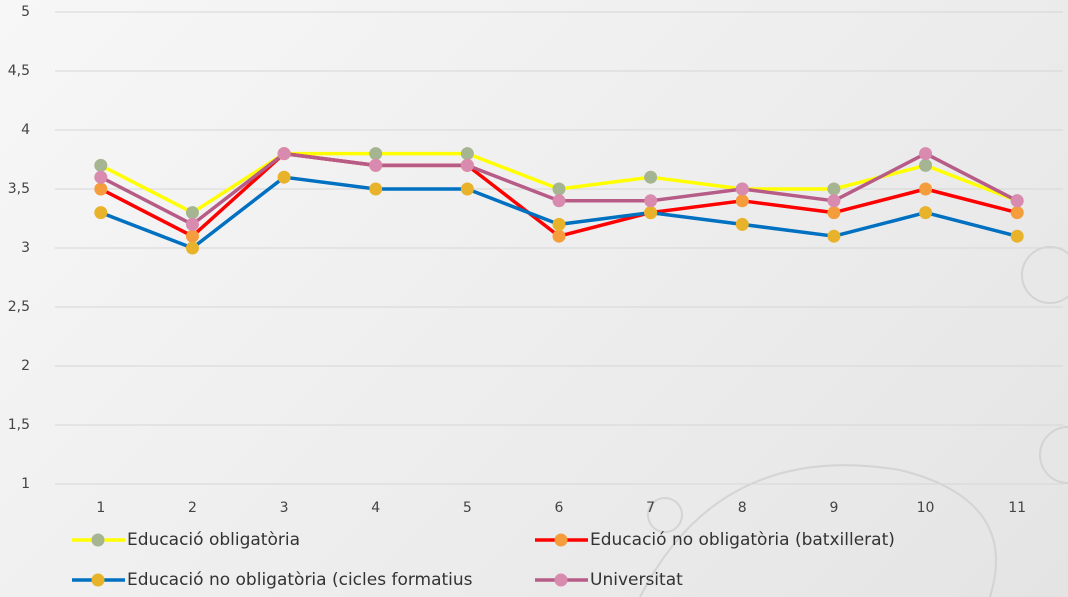 This screenshot has width=1068, height=597. I want to click on x-tick-label: 9, so click(833, 508).